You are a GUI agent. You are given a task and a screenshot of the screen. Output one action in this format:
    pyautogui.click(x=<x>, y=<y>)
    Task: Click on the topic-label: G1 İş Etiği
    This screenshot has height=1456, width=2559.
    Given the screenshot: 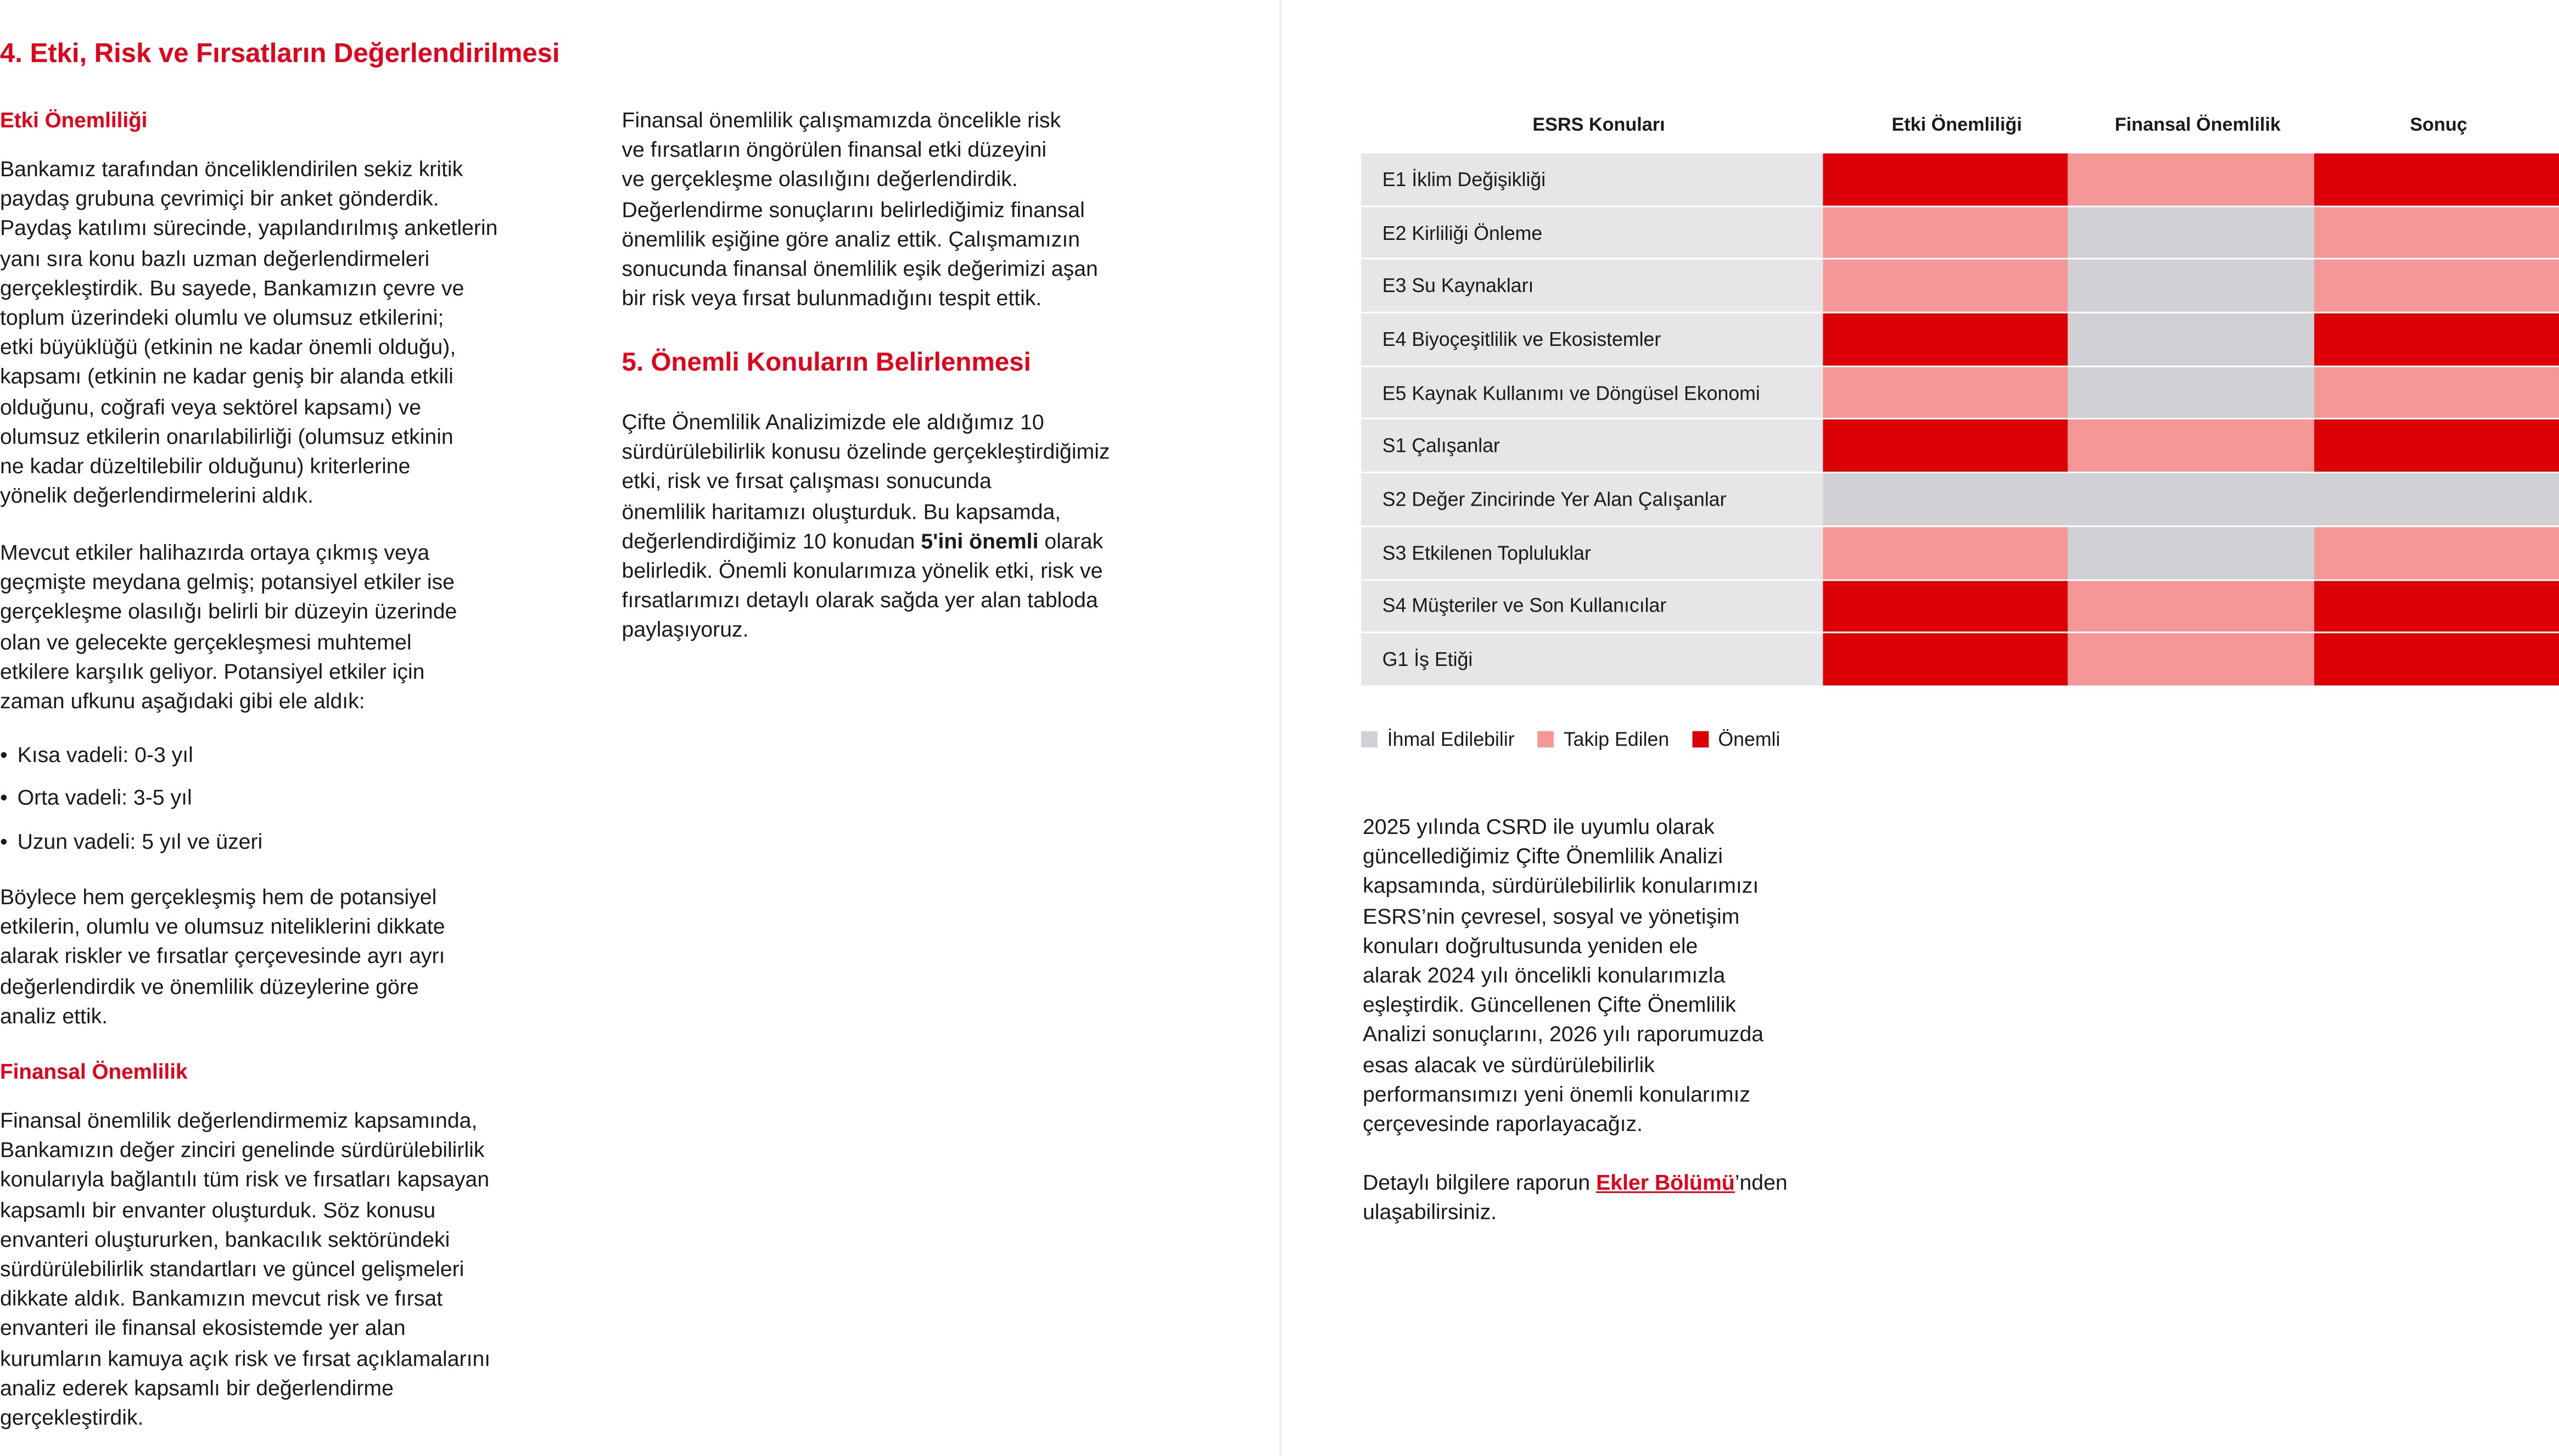 What is the action you would take?
    pyautogui.click(x=1592, y=660)
    